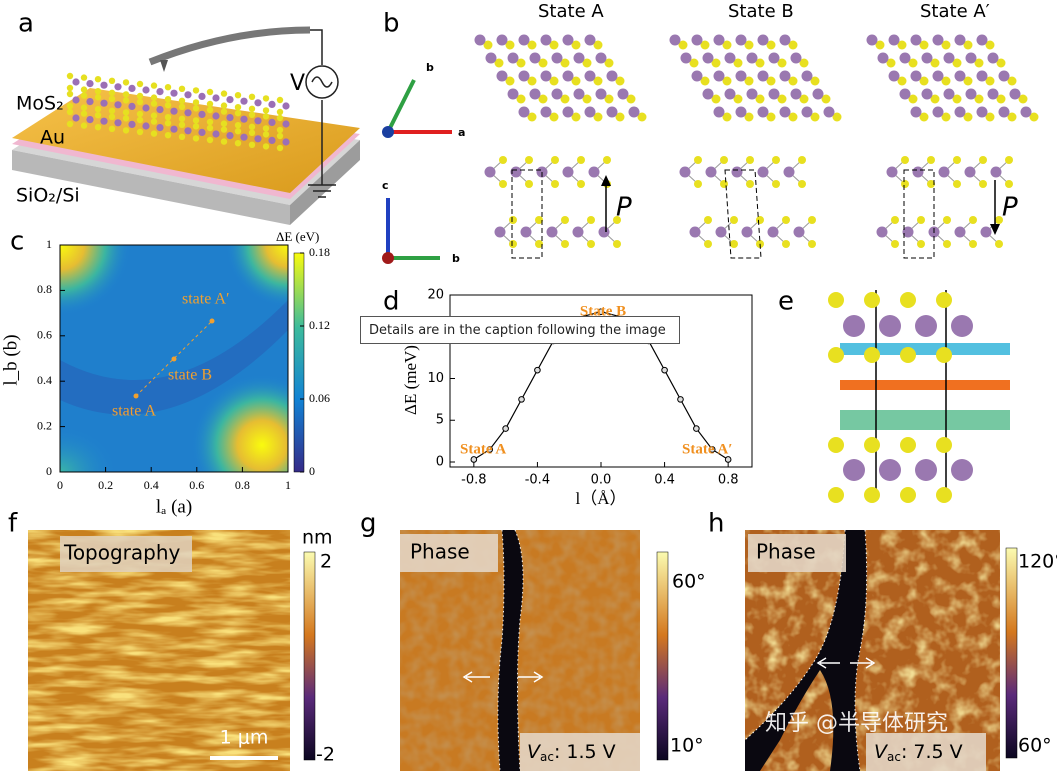  What do you see at coordinates (624, 208) in the screenshot?
I see `polarization-label: P` at bounding box center [624, 208].